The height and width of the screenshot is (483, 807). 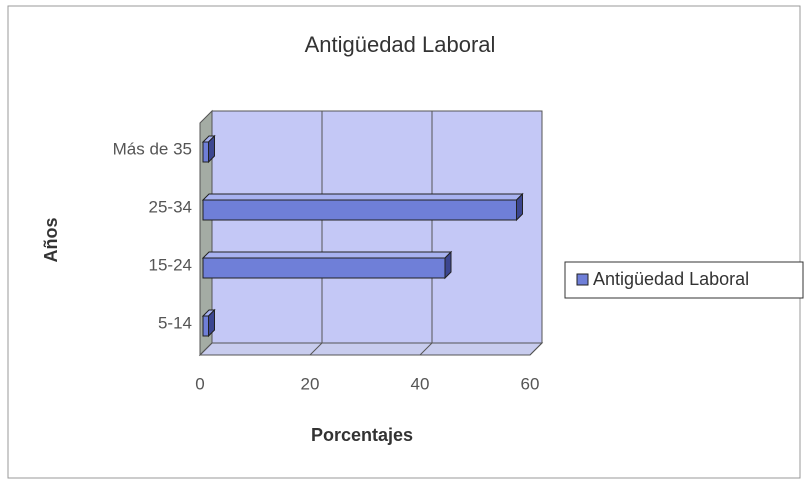 What do you see at coordinates (199, 383) in the screenshot?
I see `x-tick-label: 0` at bounding box center [199, 383].